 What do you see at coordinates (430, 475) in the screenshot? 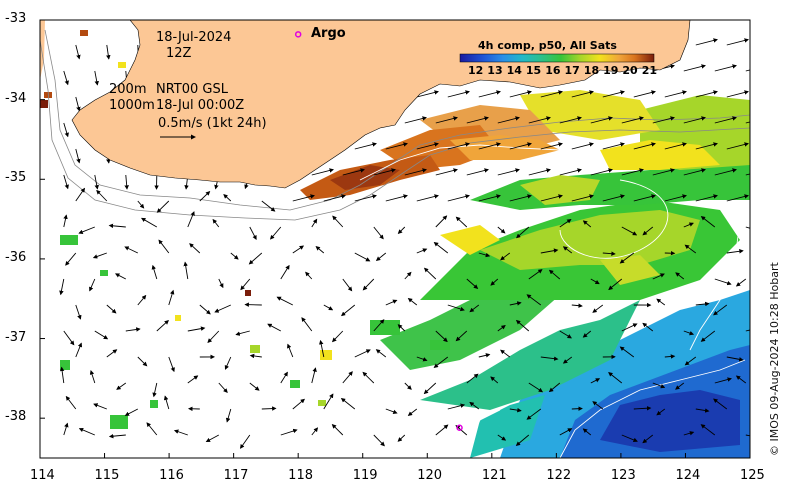
I see `x-tick-label: 120` at bounding box center [430, 475].